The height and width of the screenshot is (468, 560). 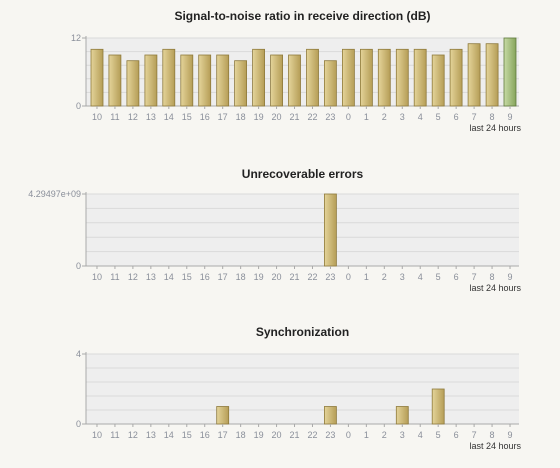 I want to click on snr-x-tick-label: 19, so click(x=259, y=117).